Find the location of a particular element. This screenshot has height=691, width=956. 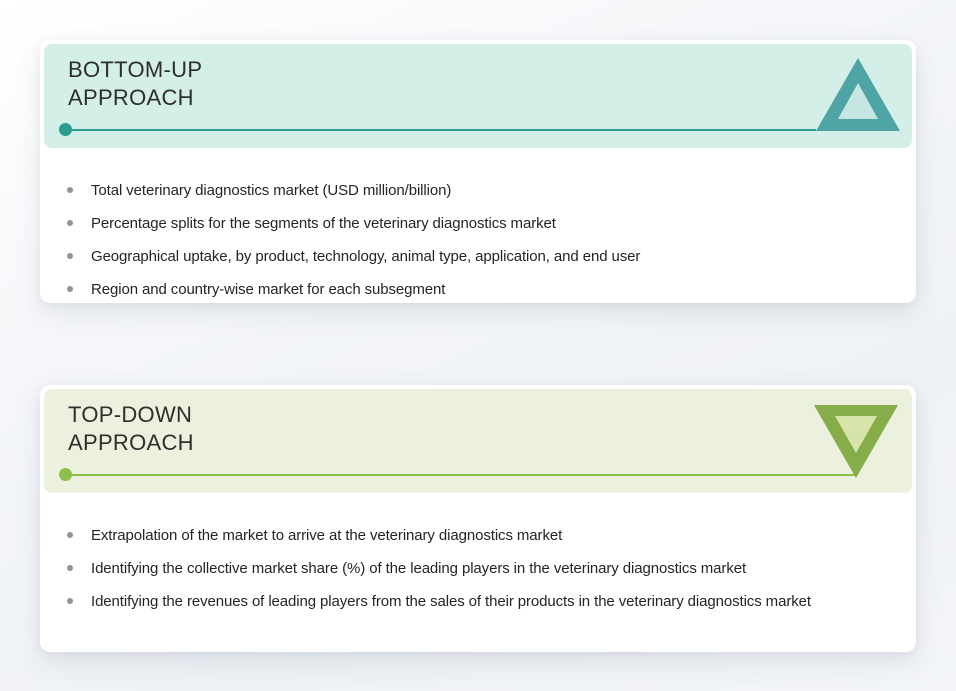

card-top-down-header: TOP-DOWN APPROACH is located at coordinates (478, 441).